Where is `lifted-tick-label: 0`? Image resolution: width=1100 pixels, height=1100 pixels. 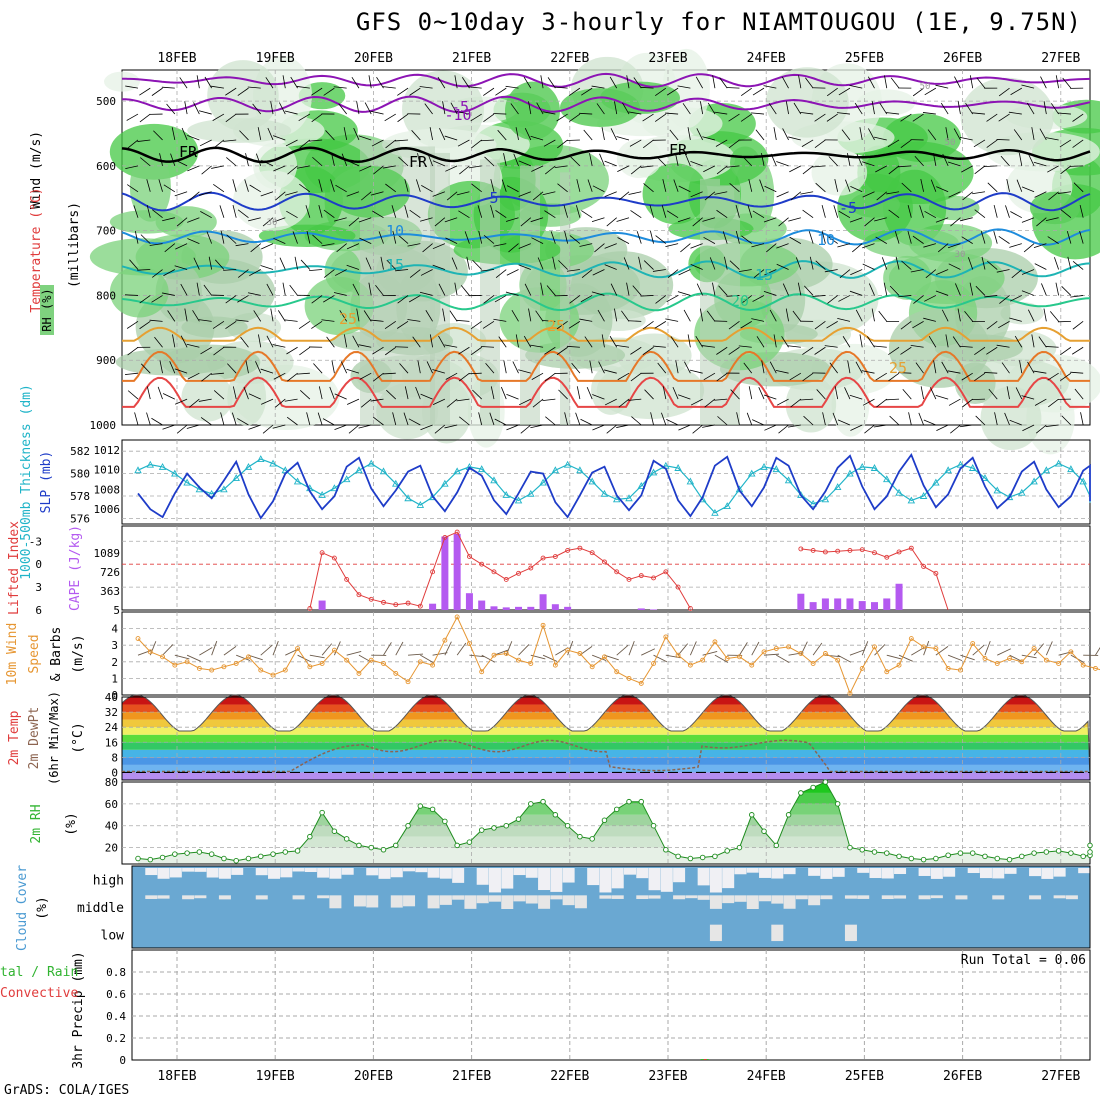
lifted-tick-label: 0 is located at coordinates (38, 564).